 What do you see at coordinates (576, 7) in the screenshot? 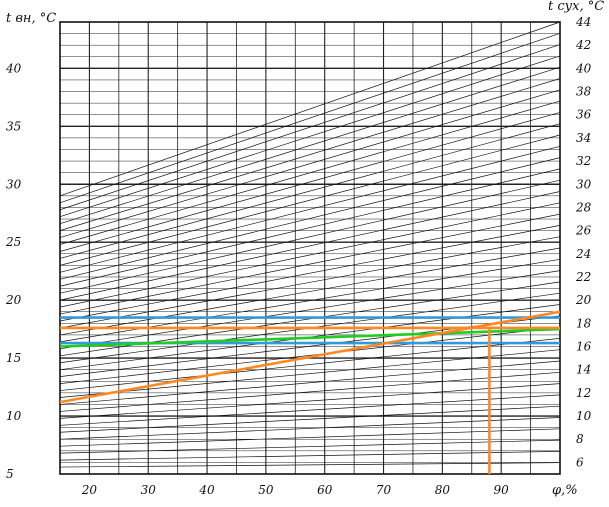
I see `right-axis-label: t сух, °С` at bounding box center [576, 7].